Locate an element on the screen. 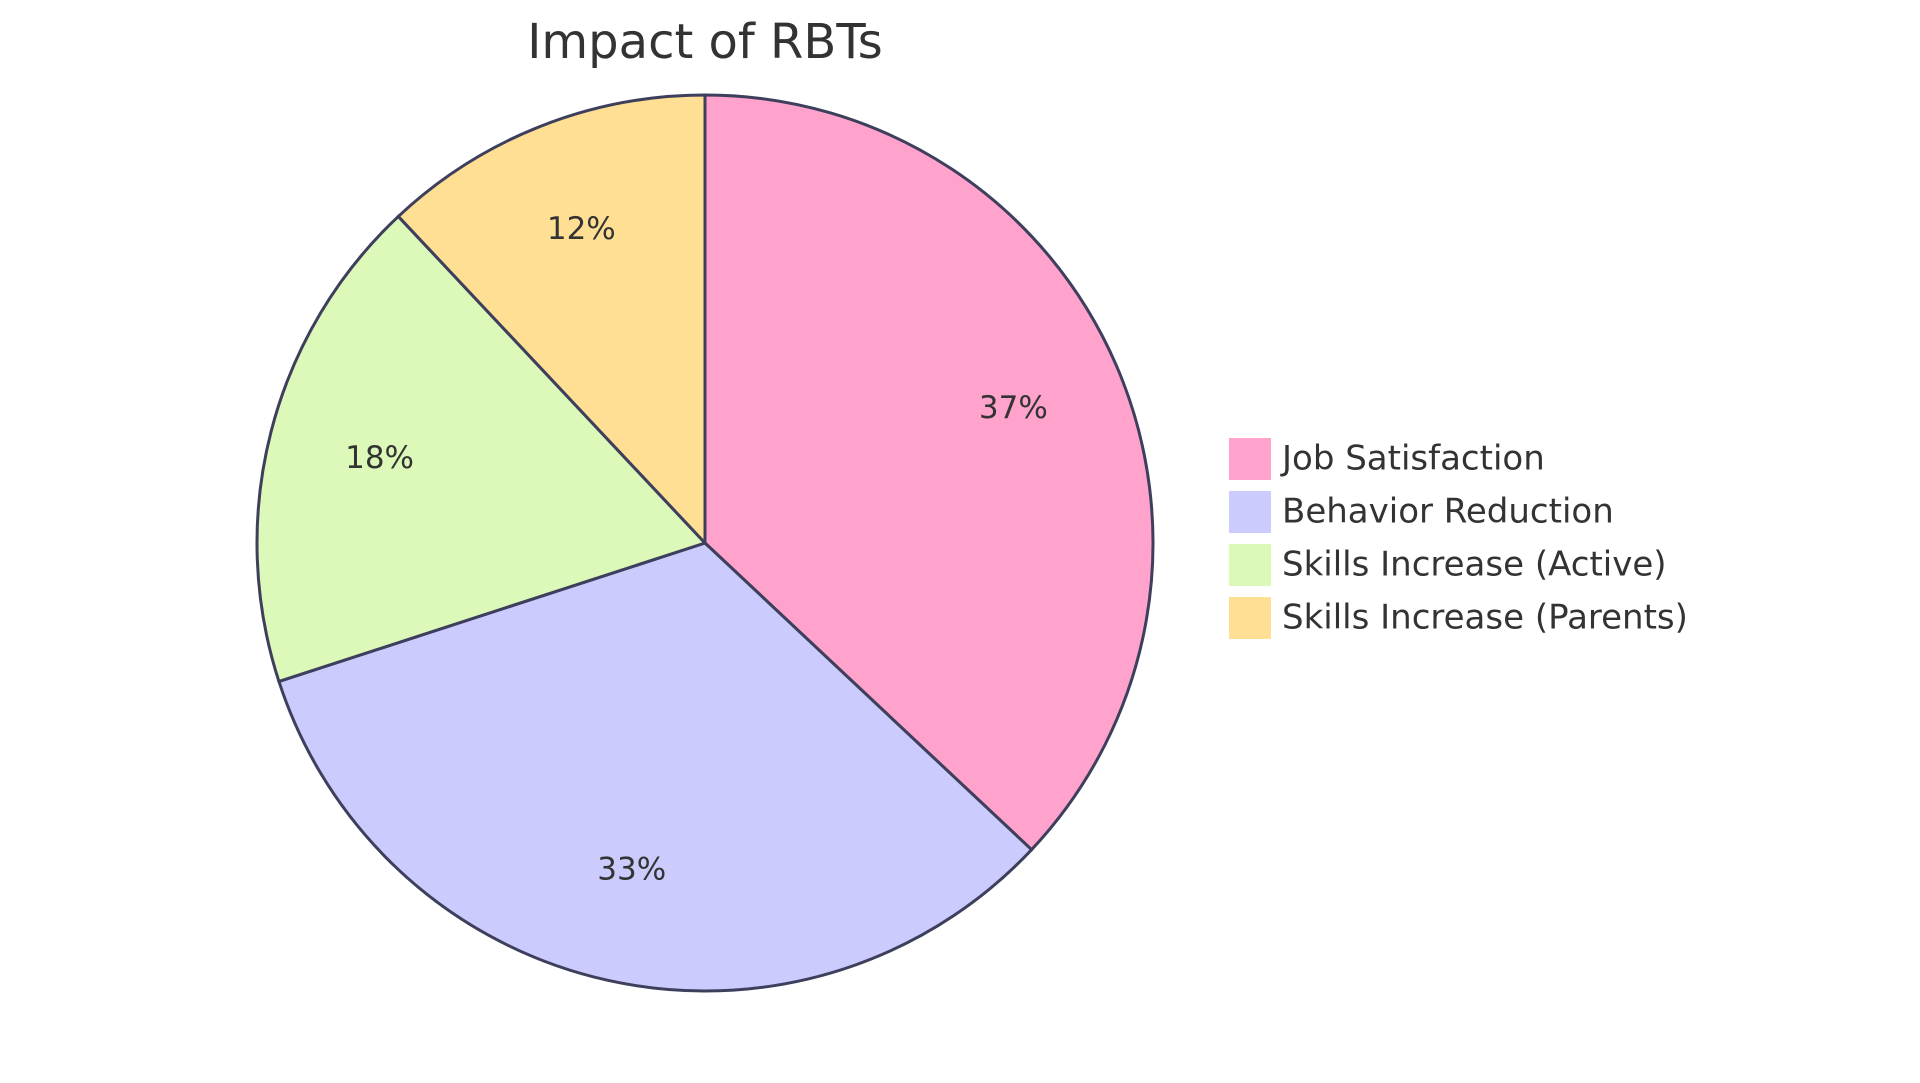  legend-label: Behavior Reduction is located at coordinates (1448, 512).